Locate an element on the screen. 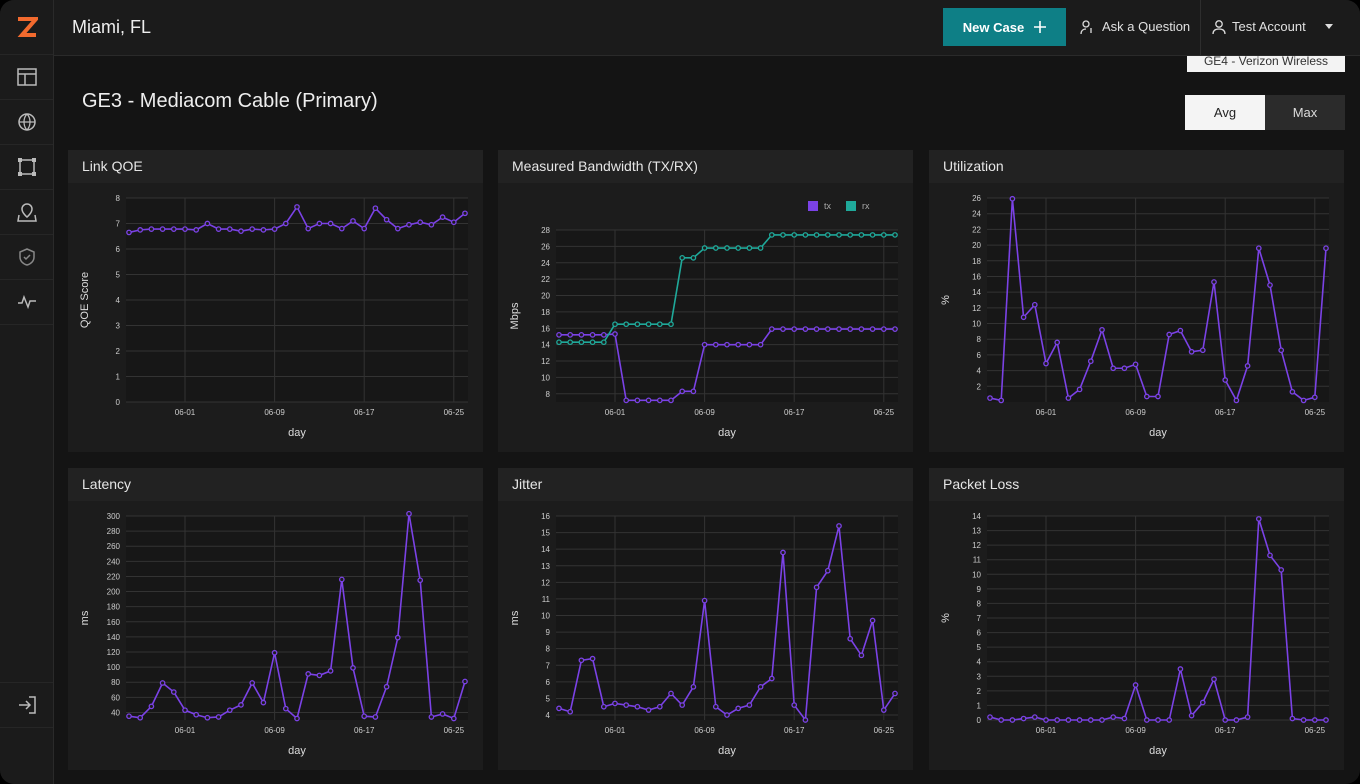 The width and height of the screenshot is (1360, 784). nav-dashboard is located at coordinates (26, 77).